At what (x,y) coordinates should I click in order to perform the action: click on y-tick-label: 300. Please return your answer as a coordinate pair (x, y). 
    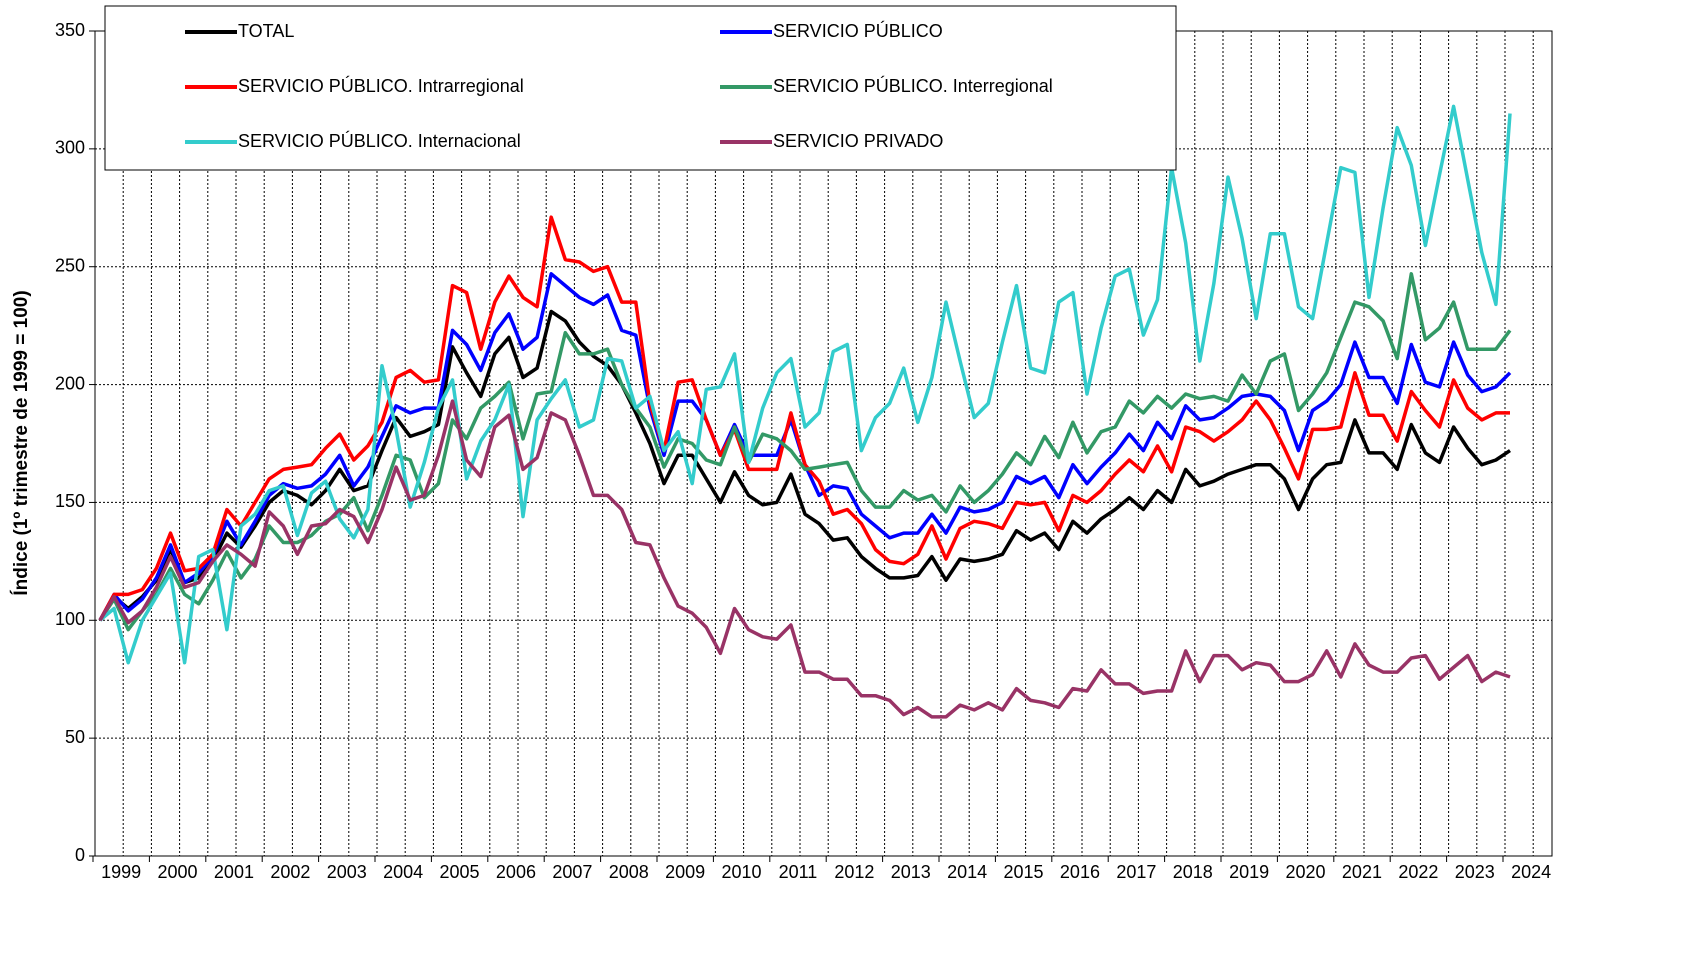
    Looking at the image, I should click on (70, 148).